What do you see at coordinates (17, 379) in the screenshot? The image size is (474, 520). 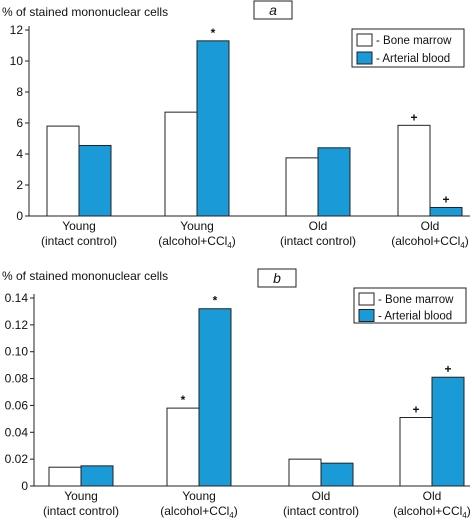 I see `y-tick-label: 0.08` at bounding box center [17, 379].